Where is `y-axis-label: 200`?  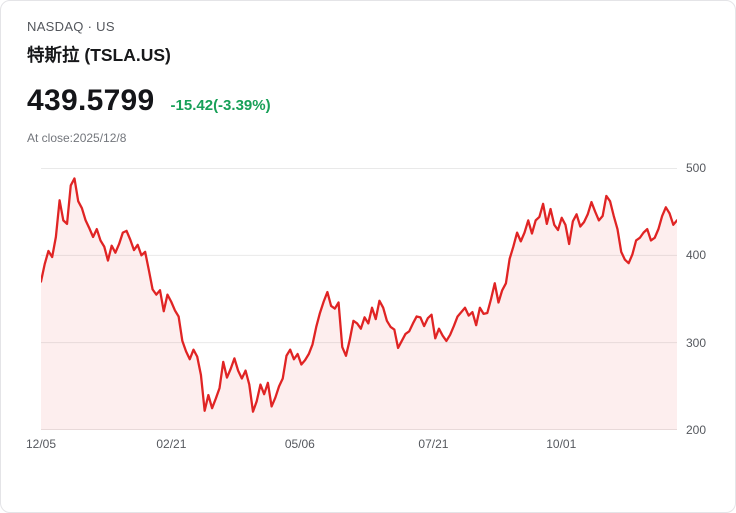 y-axis-label: 200 is located at coordinates (696, 430).